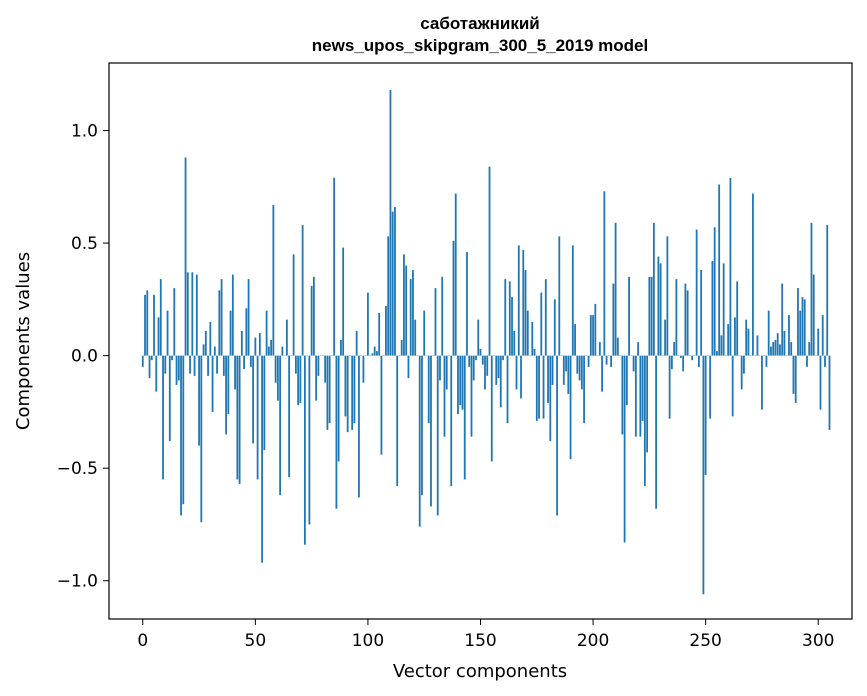  What do you see at coordinates (256, 641) in the screenshot?
I see `x-tick-label: 50` at bounding box center [256, 641].